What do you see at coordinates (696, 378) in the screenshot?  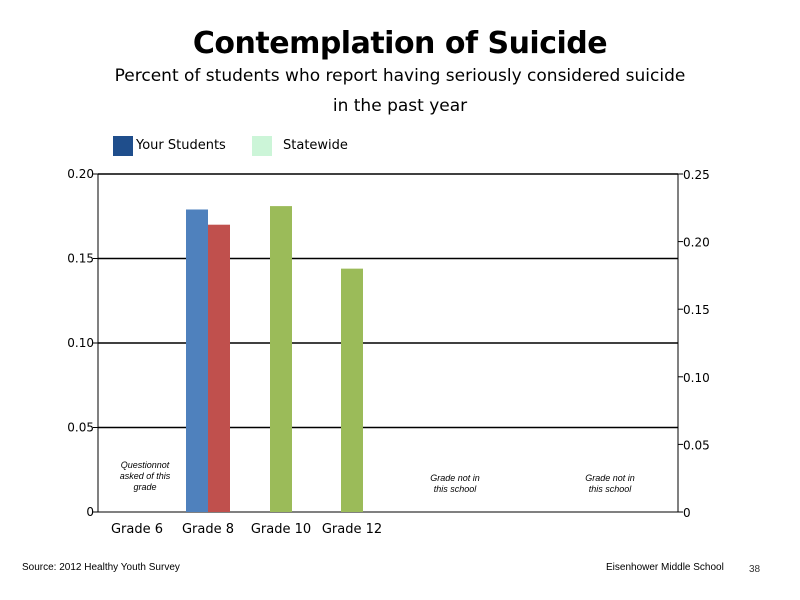 I see `y-right-tick-label: 0.10` at bounding box center [696, 378].